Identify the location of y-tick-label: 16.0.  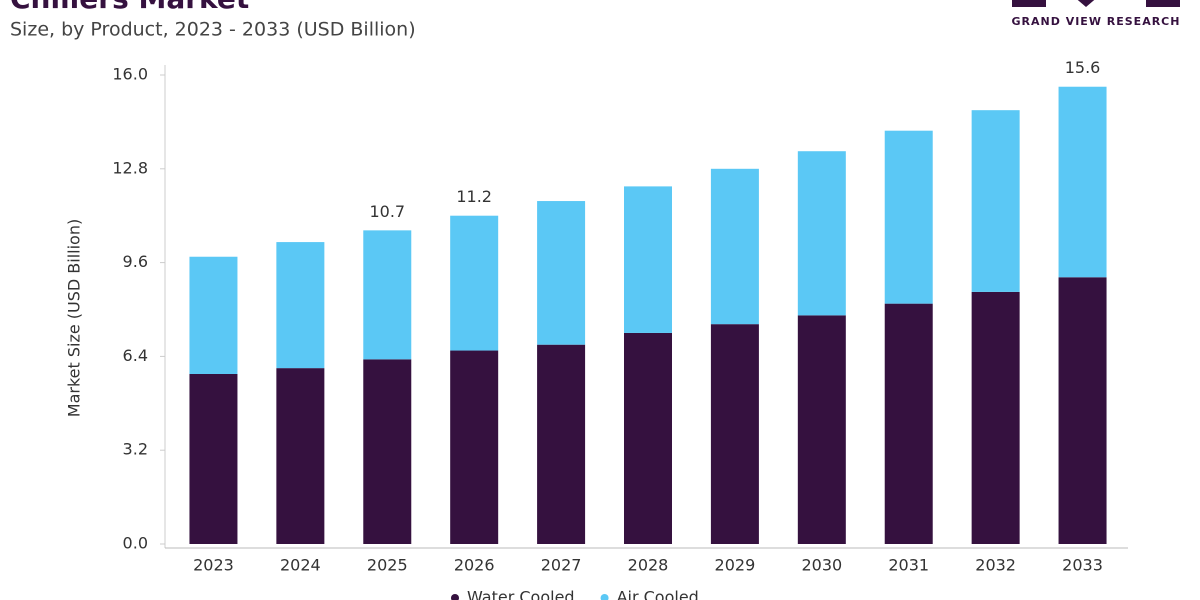
(130, 74).